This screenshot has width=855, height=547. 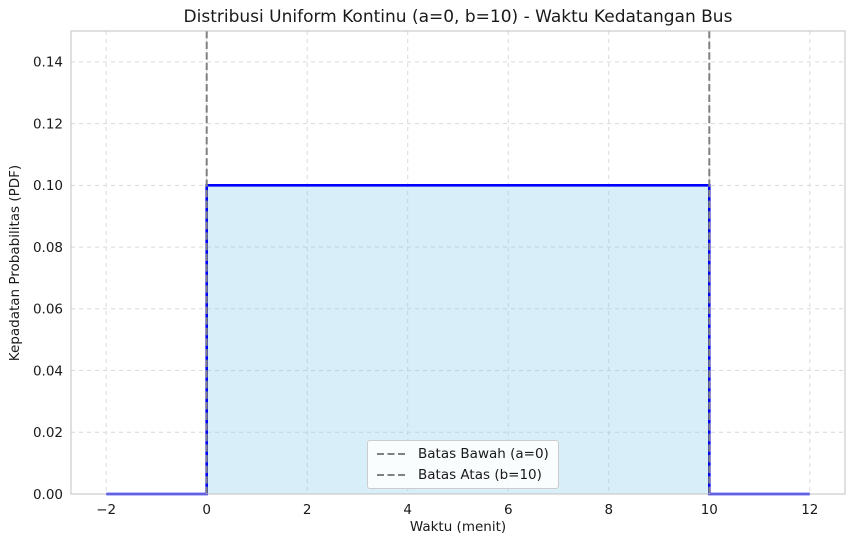 What do you see at coordinates (48, 124) in the screenshot?
I see `y-tick-label: 0.12` at bounding box center [48, 124].